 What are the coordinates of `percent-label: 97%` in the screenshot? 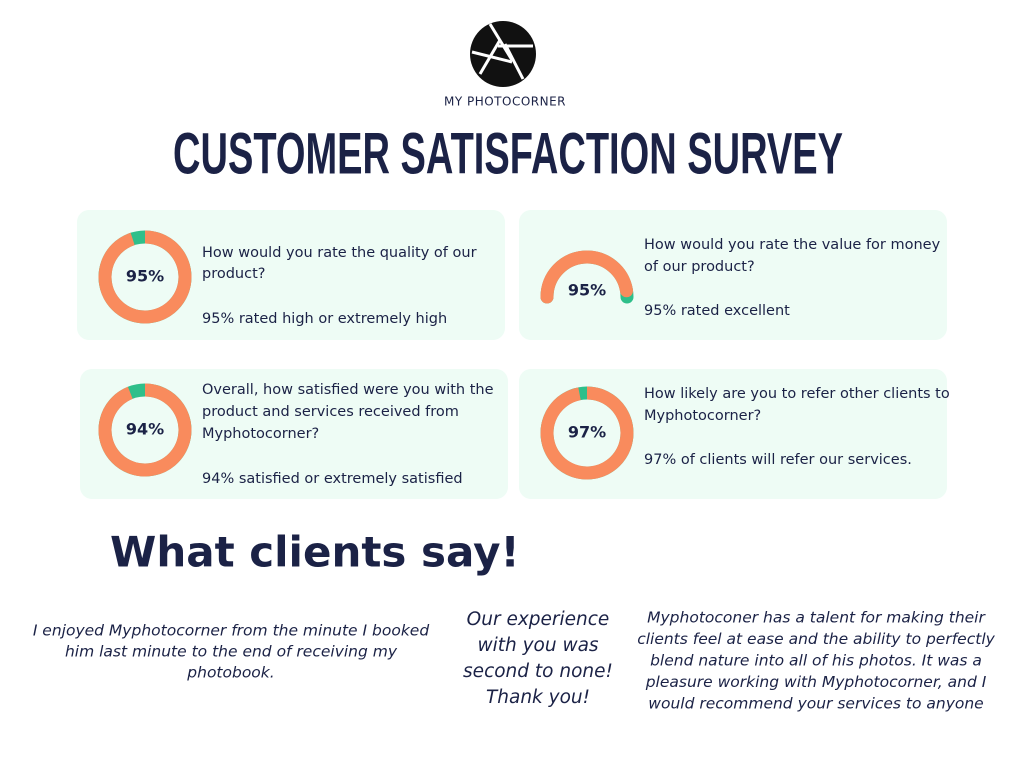 It's located at (587, 432).